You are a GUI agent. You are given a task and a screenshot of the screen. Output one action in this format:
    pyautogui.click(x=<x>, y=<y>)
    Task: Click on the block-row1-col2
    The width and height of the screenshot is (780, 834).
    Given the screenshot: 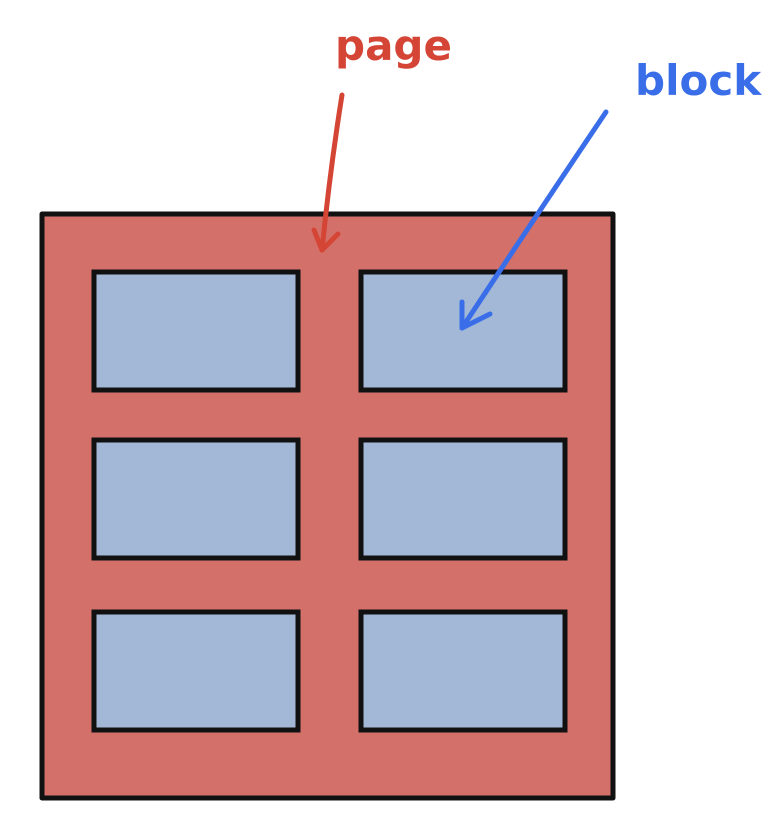 What is the action you would take?
    pyautogui.click(x=463, y=331)
    